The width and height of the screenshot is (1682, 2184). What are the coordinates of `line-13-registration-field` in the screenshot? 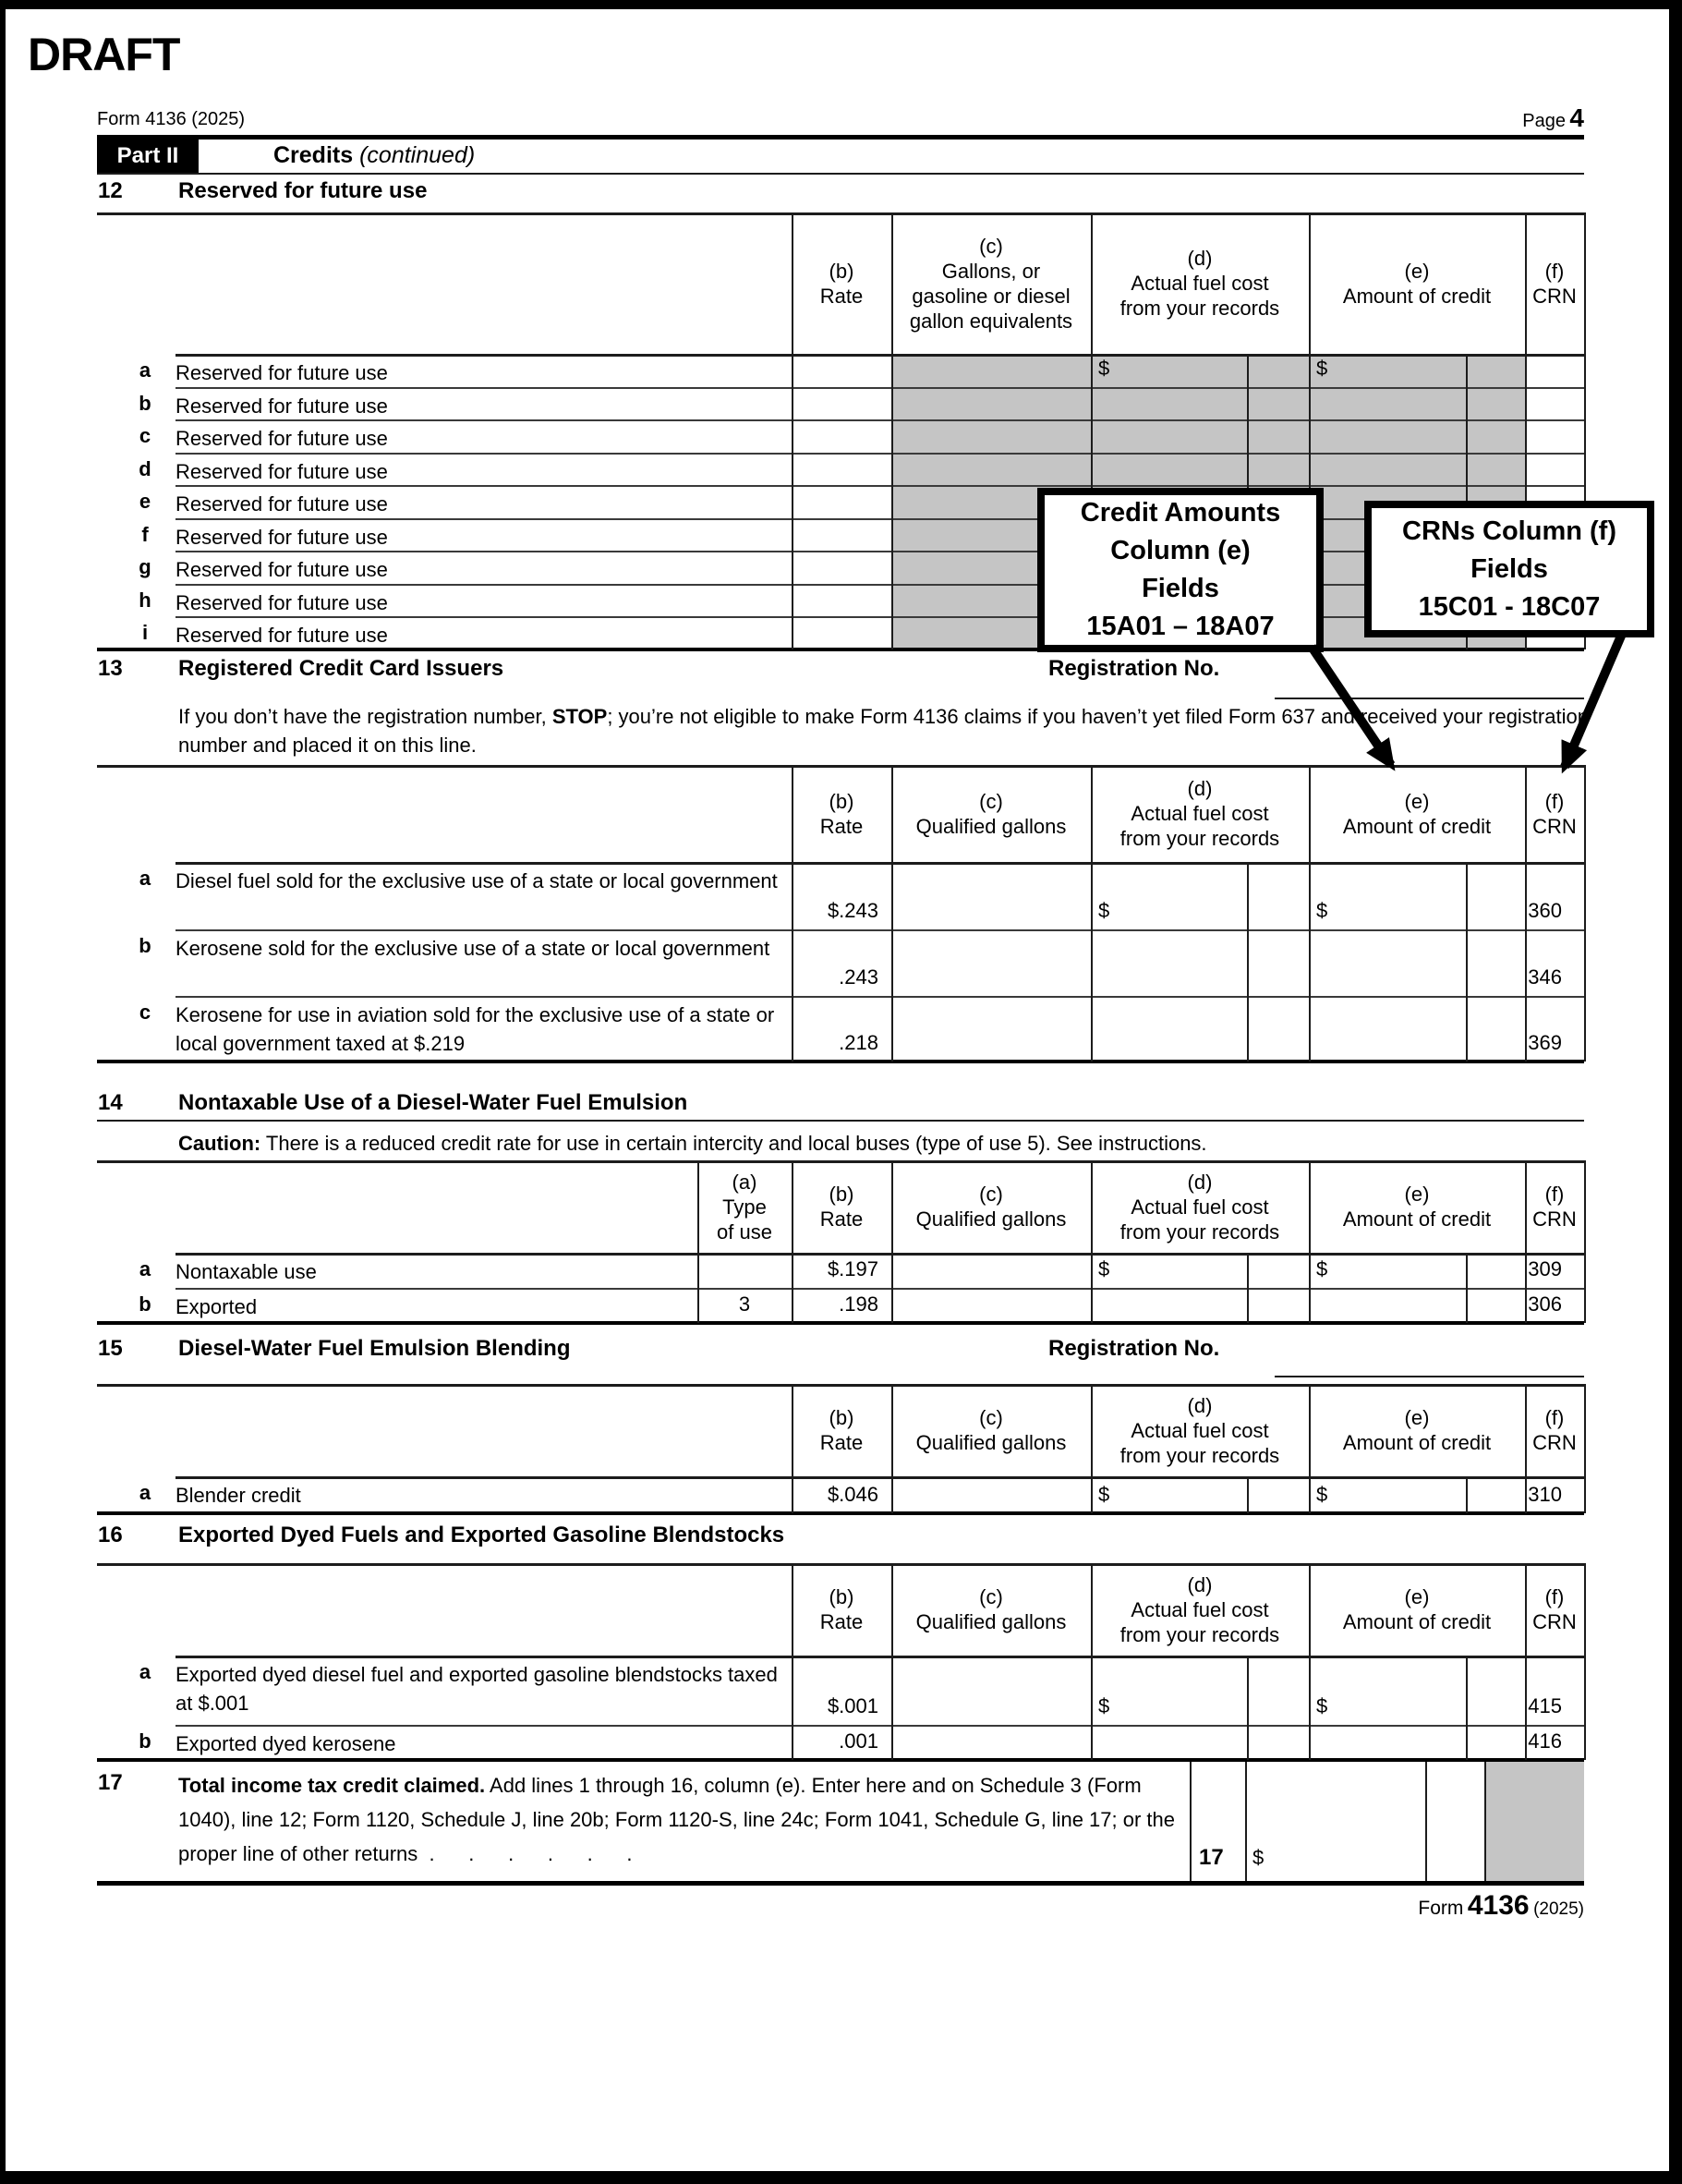 It's located at (1429, 698).